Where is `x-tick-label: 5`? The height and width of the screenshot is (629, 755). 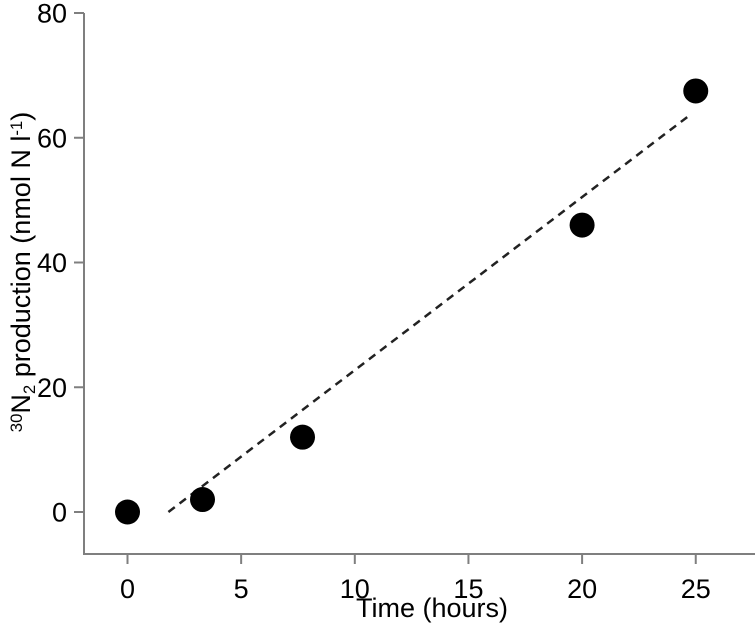
x-tick-label: 5 is located at coordinates (241, 589).